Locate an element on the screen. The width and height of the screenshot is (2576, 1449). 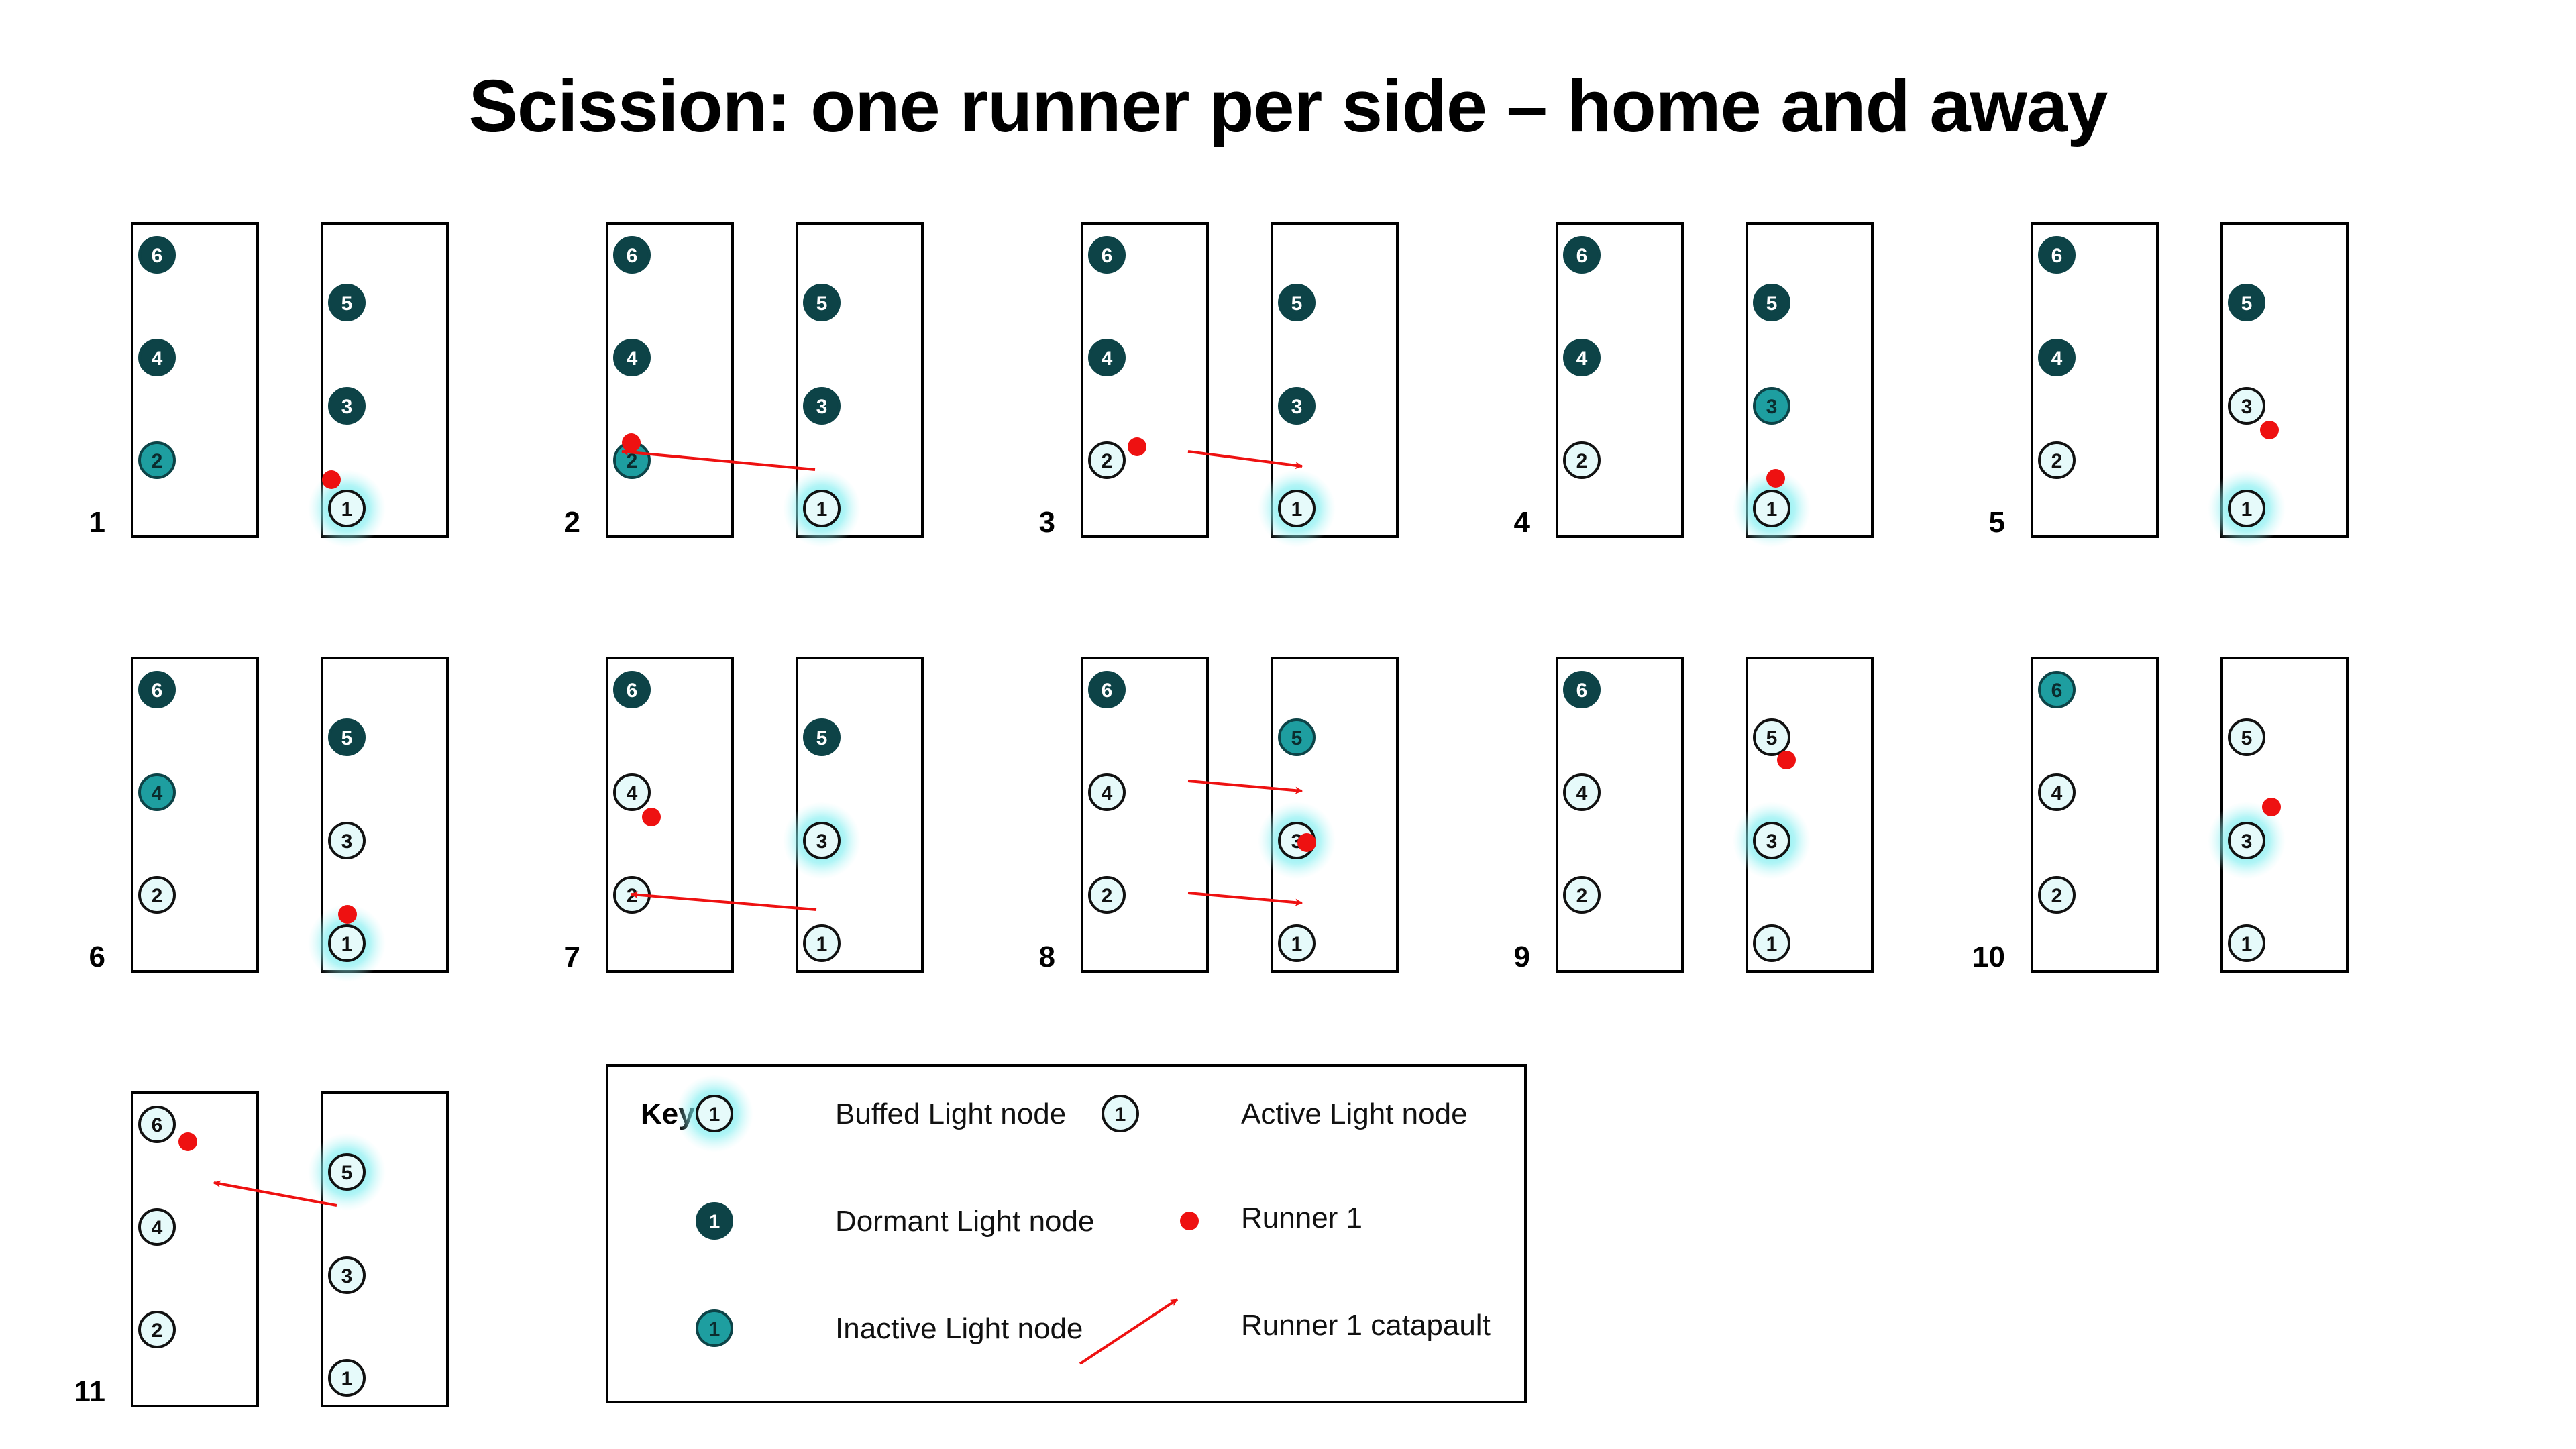
key-item-label: Runner 1 is located at coordinates (1301, 1217).